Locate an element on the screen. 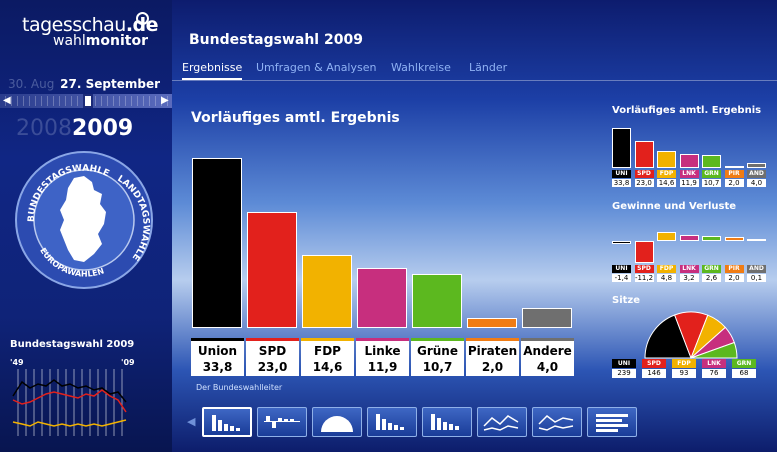 This screenshot has height=452, width=777. bar-fdp is located at coordinates (327, 291).